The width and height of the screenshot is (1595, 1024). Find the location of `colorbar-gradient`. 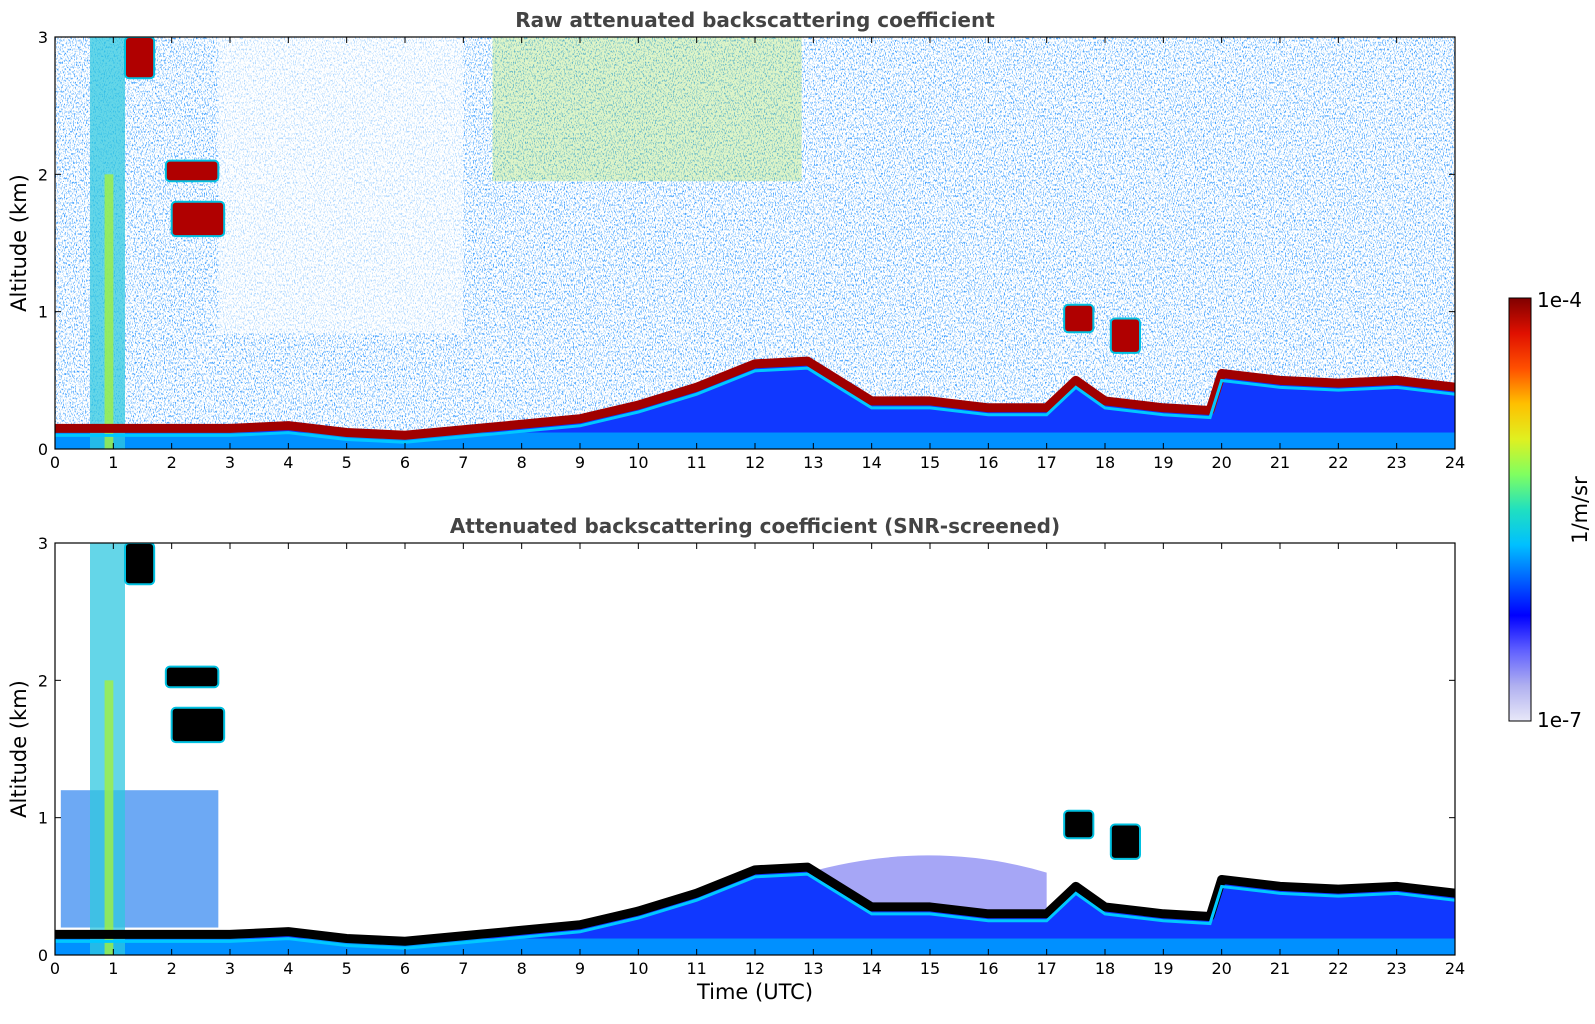

colorbar-gradient is located at coordinates (1520, 509).